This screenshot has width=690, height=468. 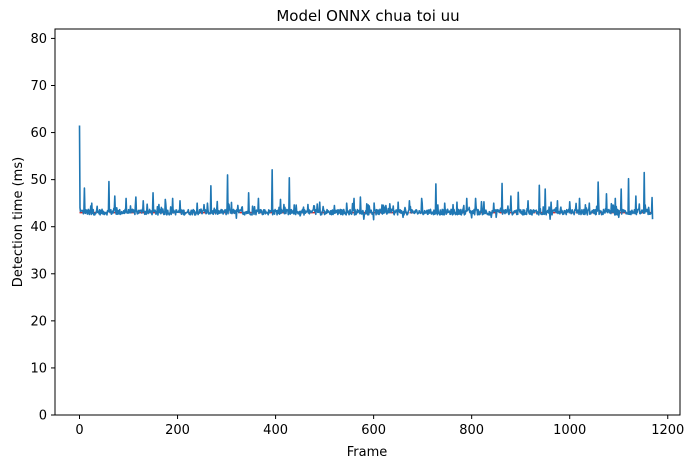 I want to click on x-axis-title: Frame, so click(x=367, y=452).